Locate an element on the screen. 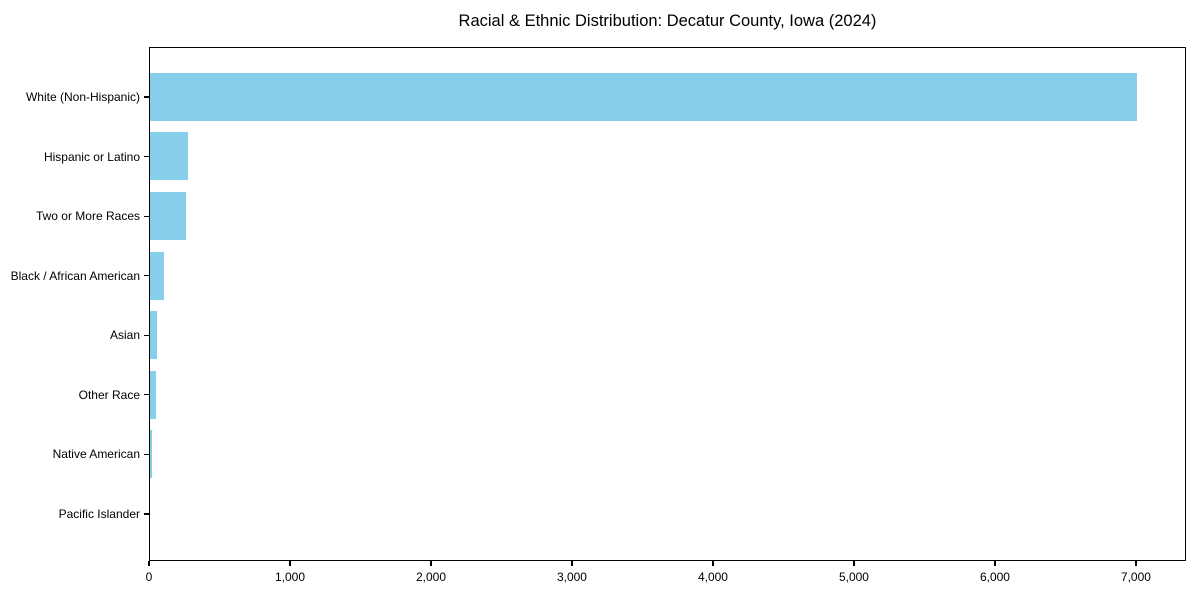 The image size is (1200, 600). x-tick-label: 2,000 is located at coordinates (430, 577).